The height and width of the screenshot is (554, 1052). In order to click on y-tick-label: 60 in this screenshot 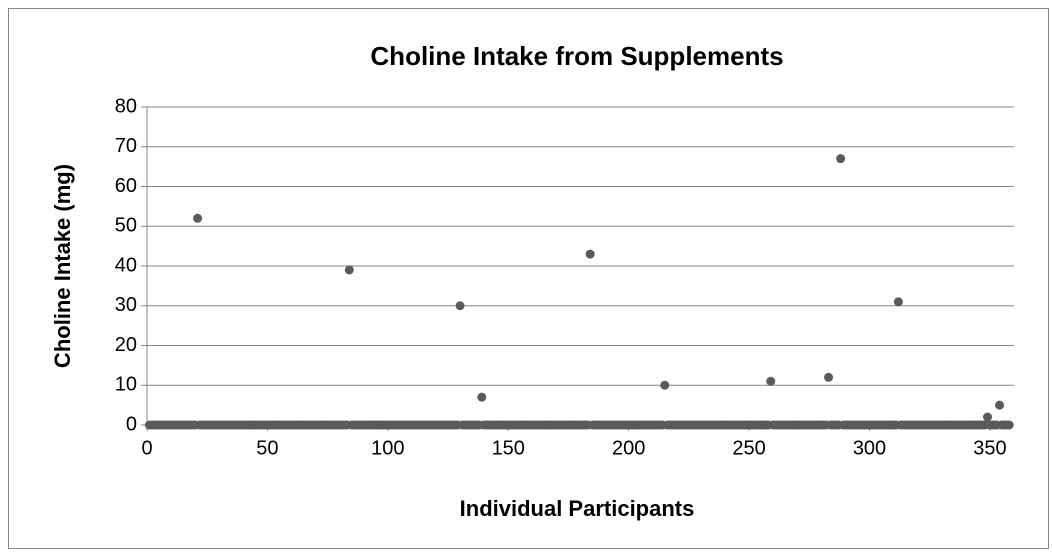, I will do `click(126, 186)`.